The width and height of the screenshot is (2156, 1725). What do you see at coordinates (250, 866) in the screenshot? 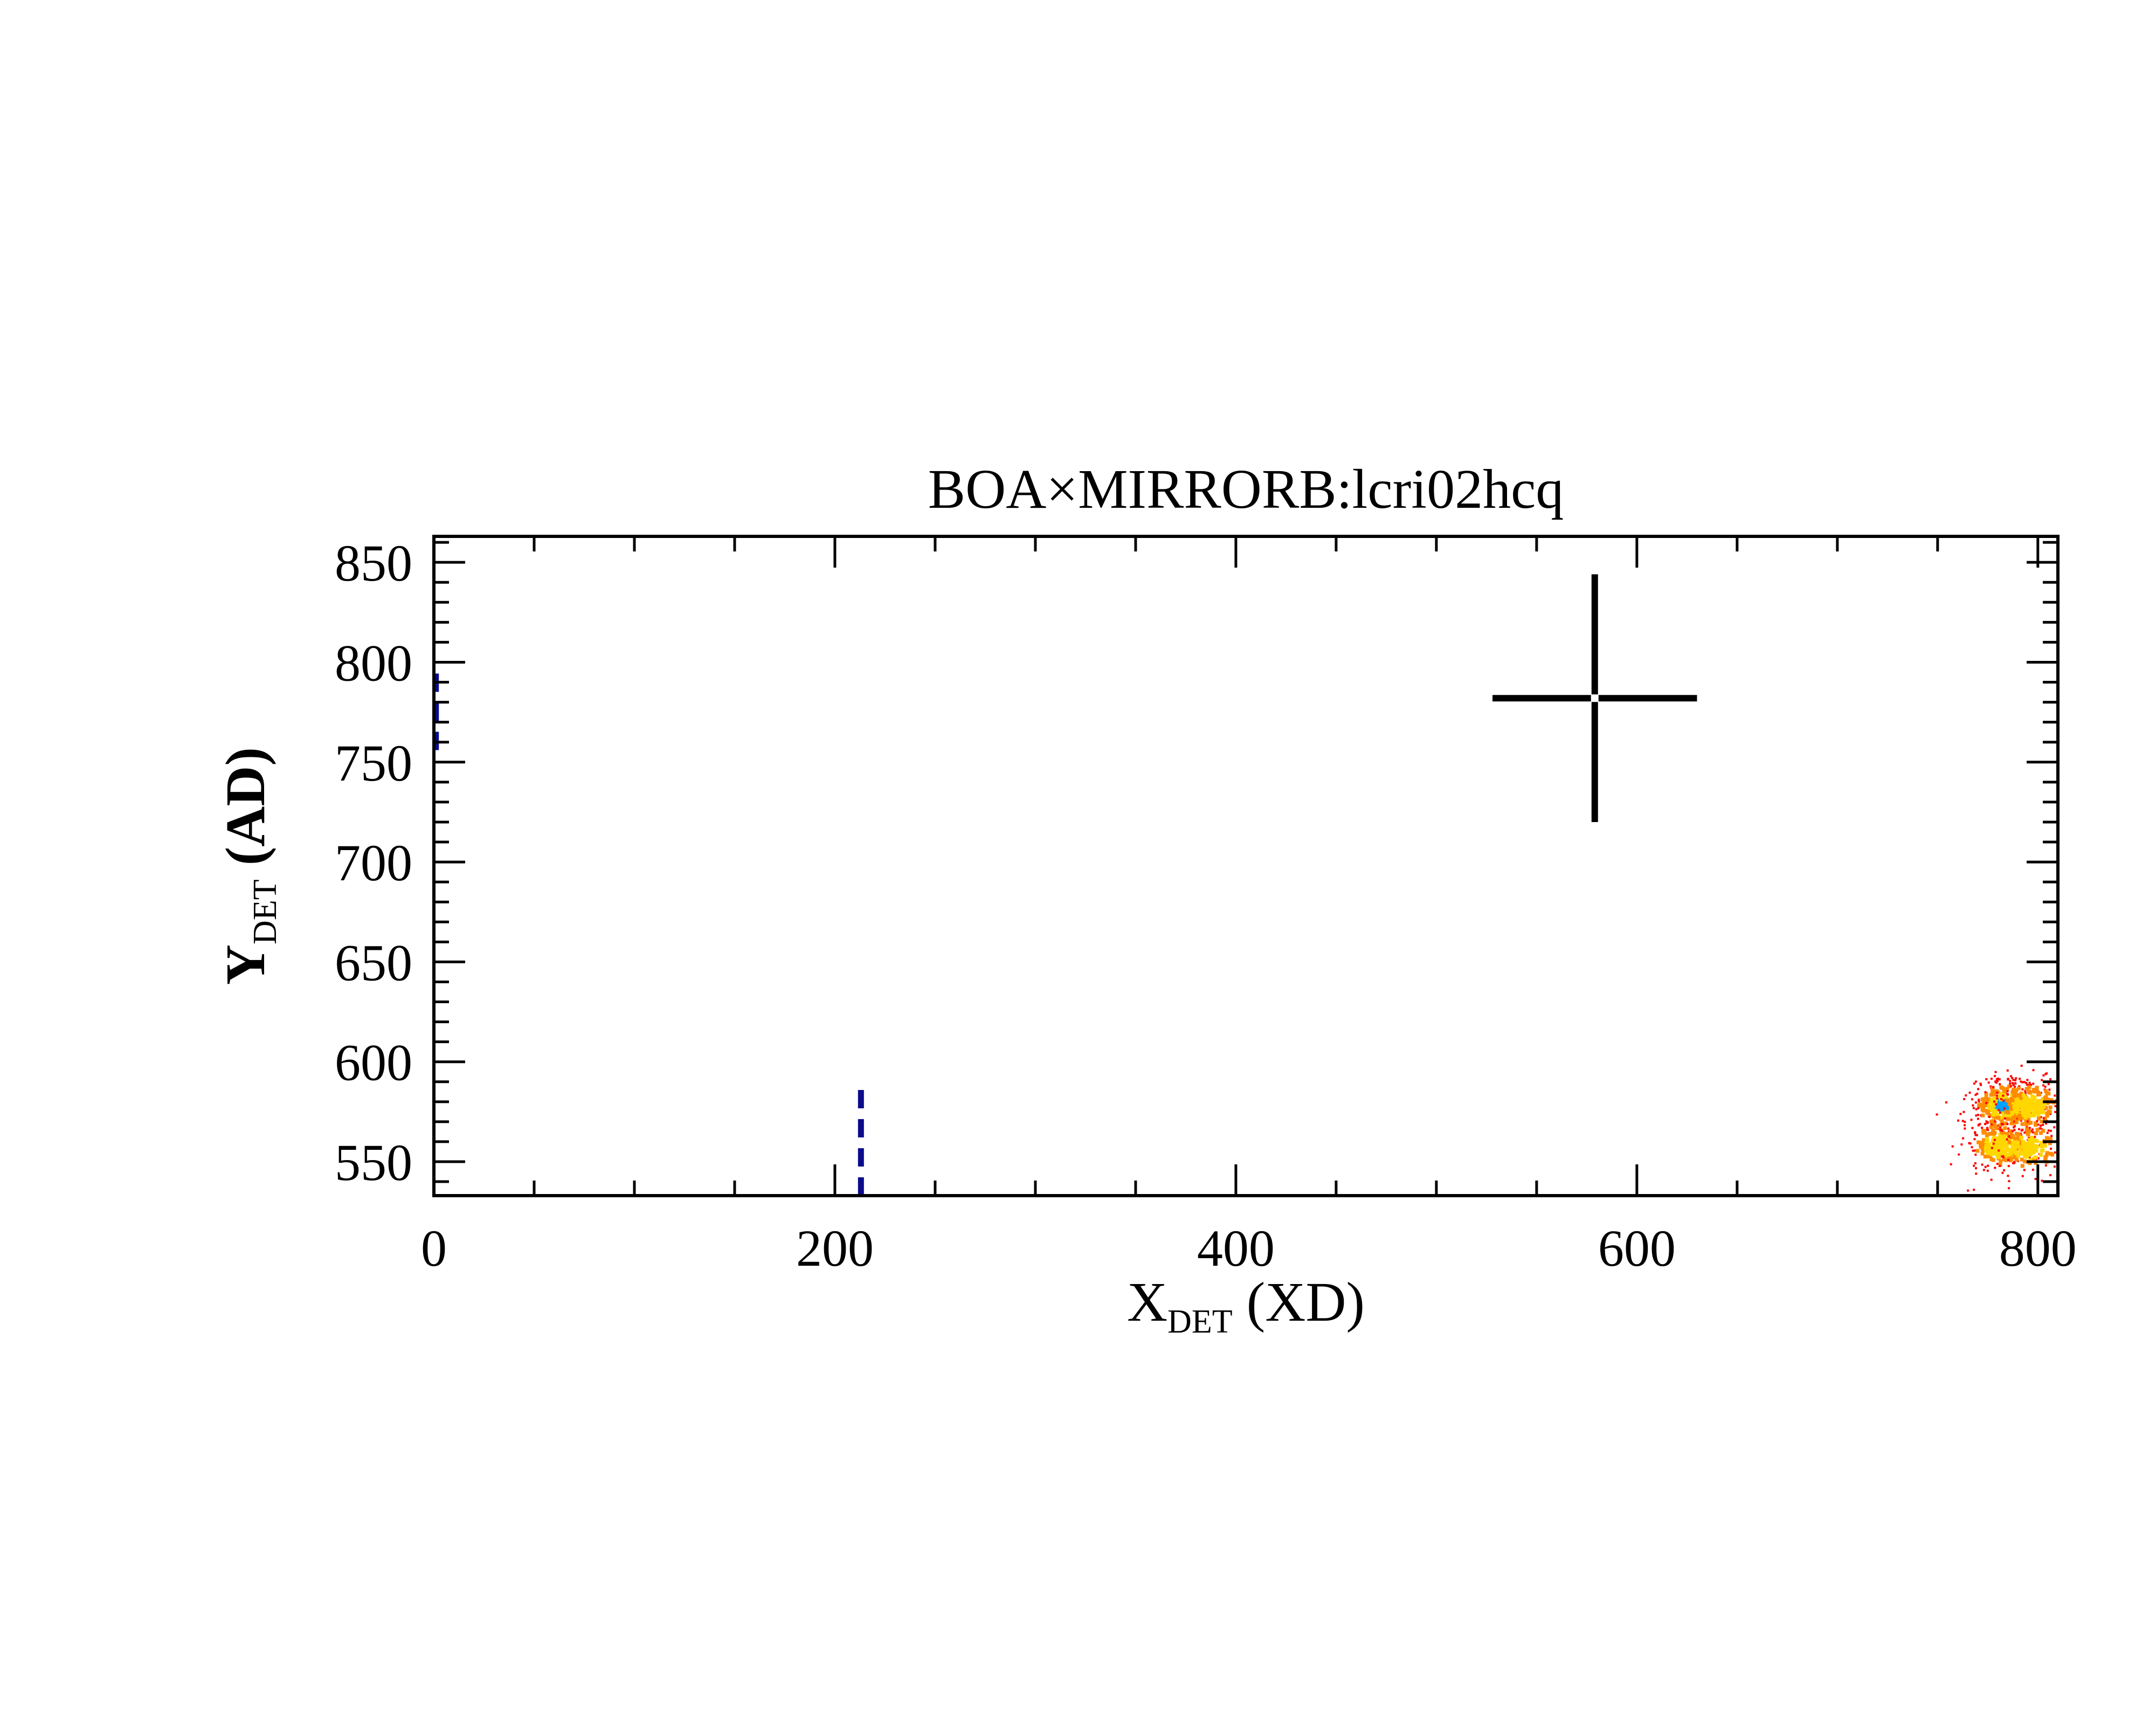
I see `y-axis-label: YDET (AD)` at bounding box center [250, 866].